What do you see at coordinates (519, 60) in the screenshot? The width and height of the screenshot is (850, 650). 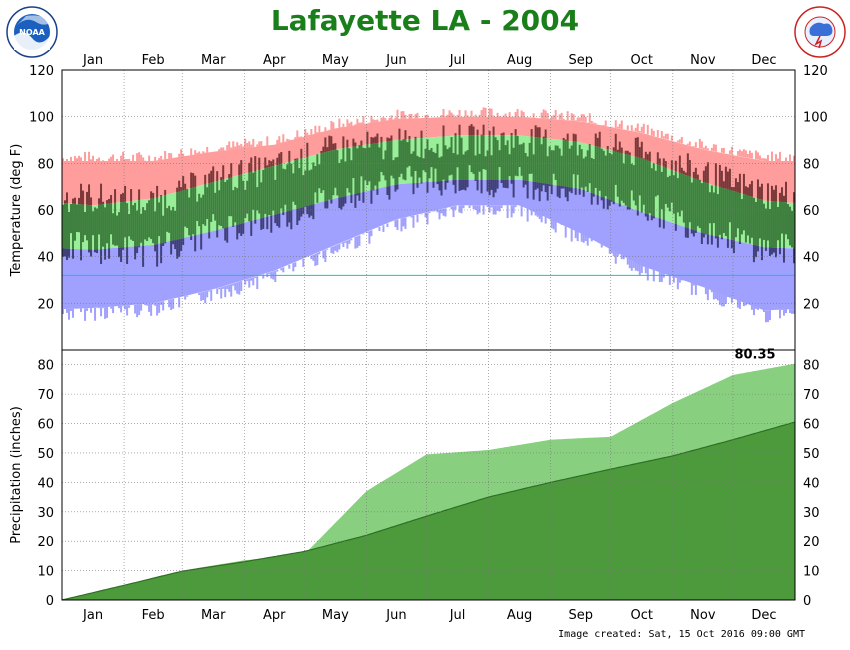 I see `month-label-top: Aug` at bounding box center [519, 60].